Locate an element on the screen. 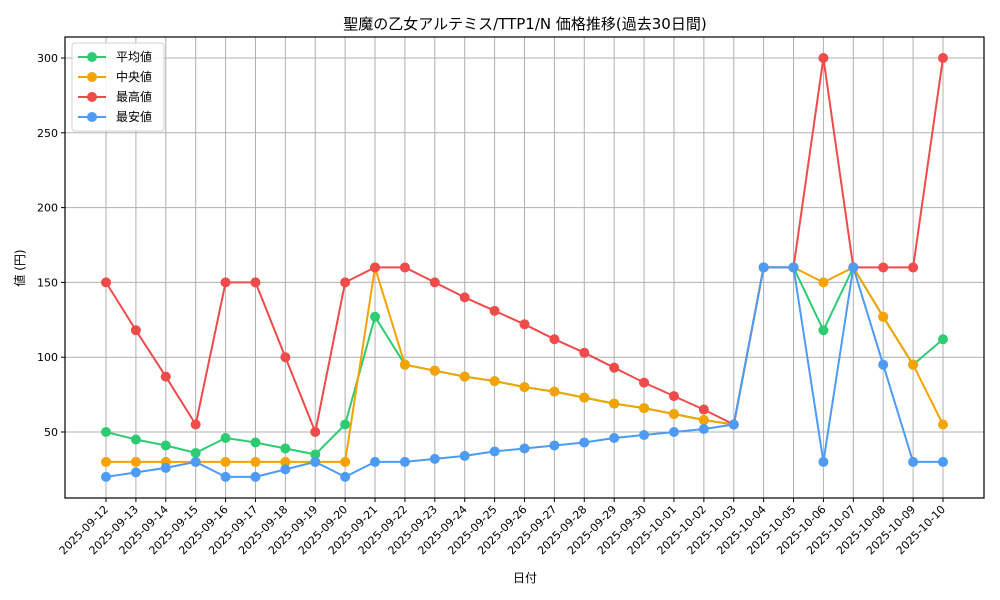 This screenshot has width=1000, height=600. y-tick-label: 250 is located at coordinates (47, 133).